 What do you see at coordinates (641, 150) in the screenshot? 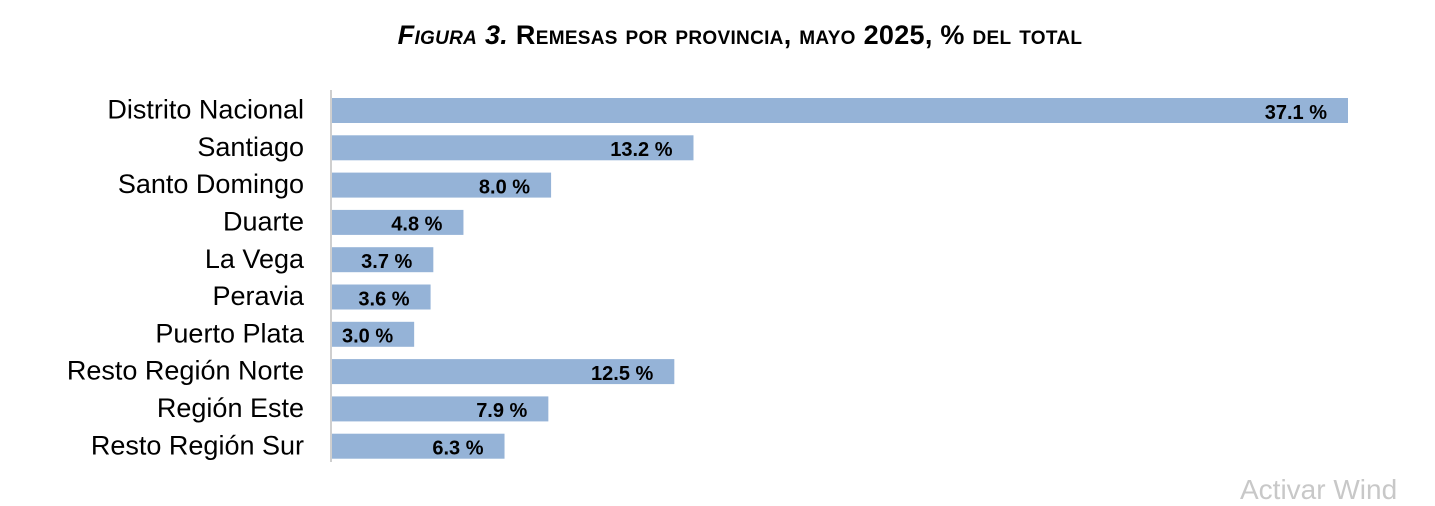
I see `value-label: 13.2 %` at bounding box center [641, 150].